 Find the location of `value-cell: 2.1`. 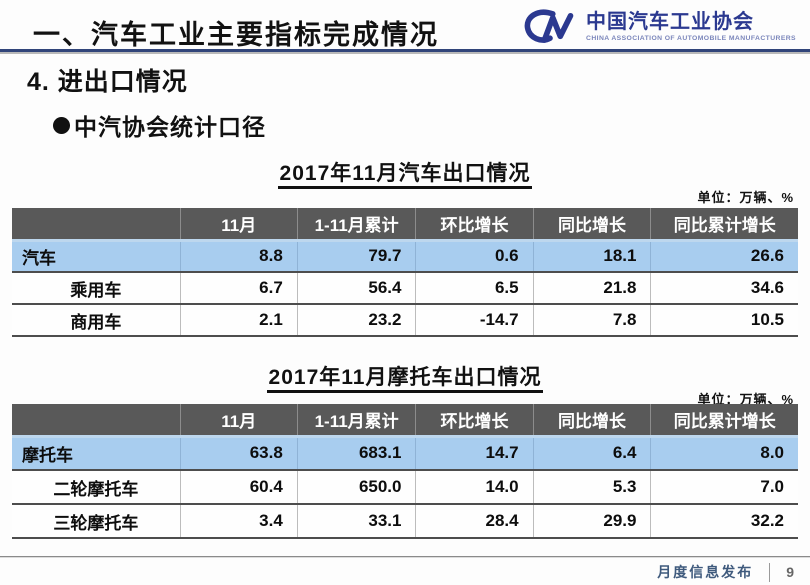

value-cell: 2.1 is located at coordinates (238, 320).